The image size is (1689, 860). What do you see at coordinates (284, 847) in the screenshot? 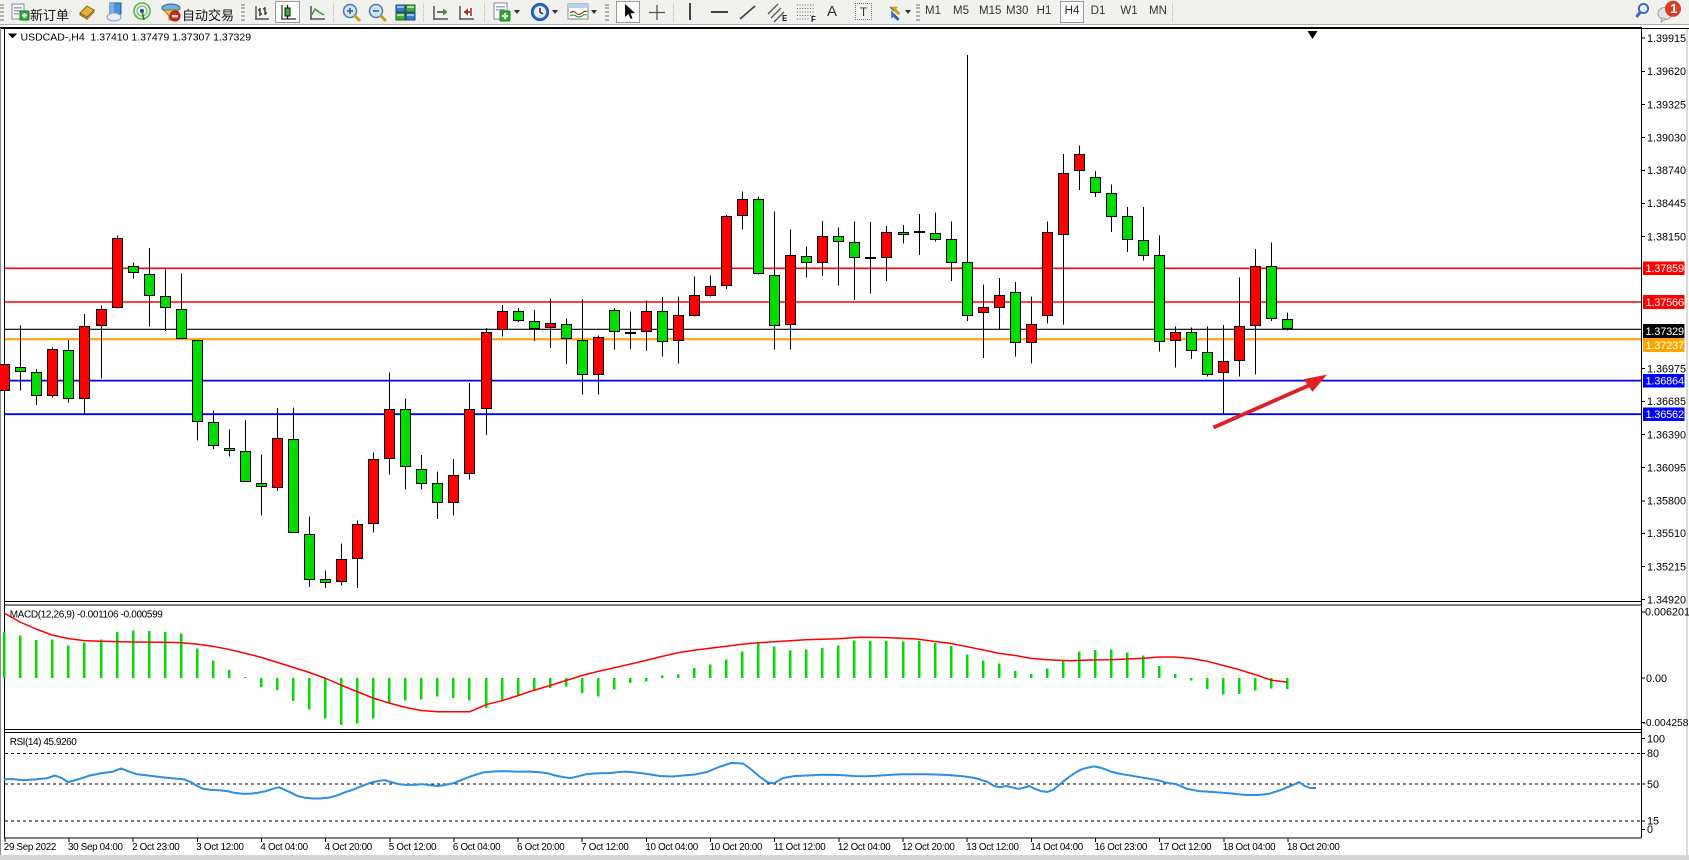
I see `svg-text: 4 Oct 04:00` at bounding box center [284, 847].